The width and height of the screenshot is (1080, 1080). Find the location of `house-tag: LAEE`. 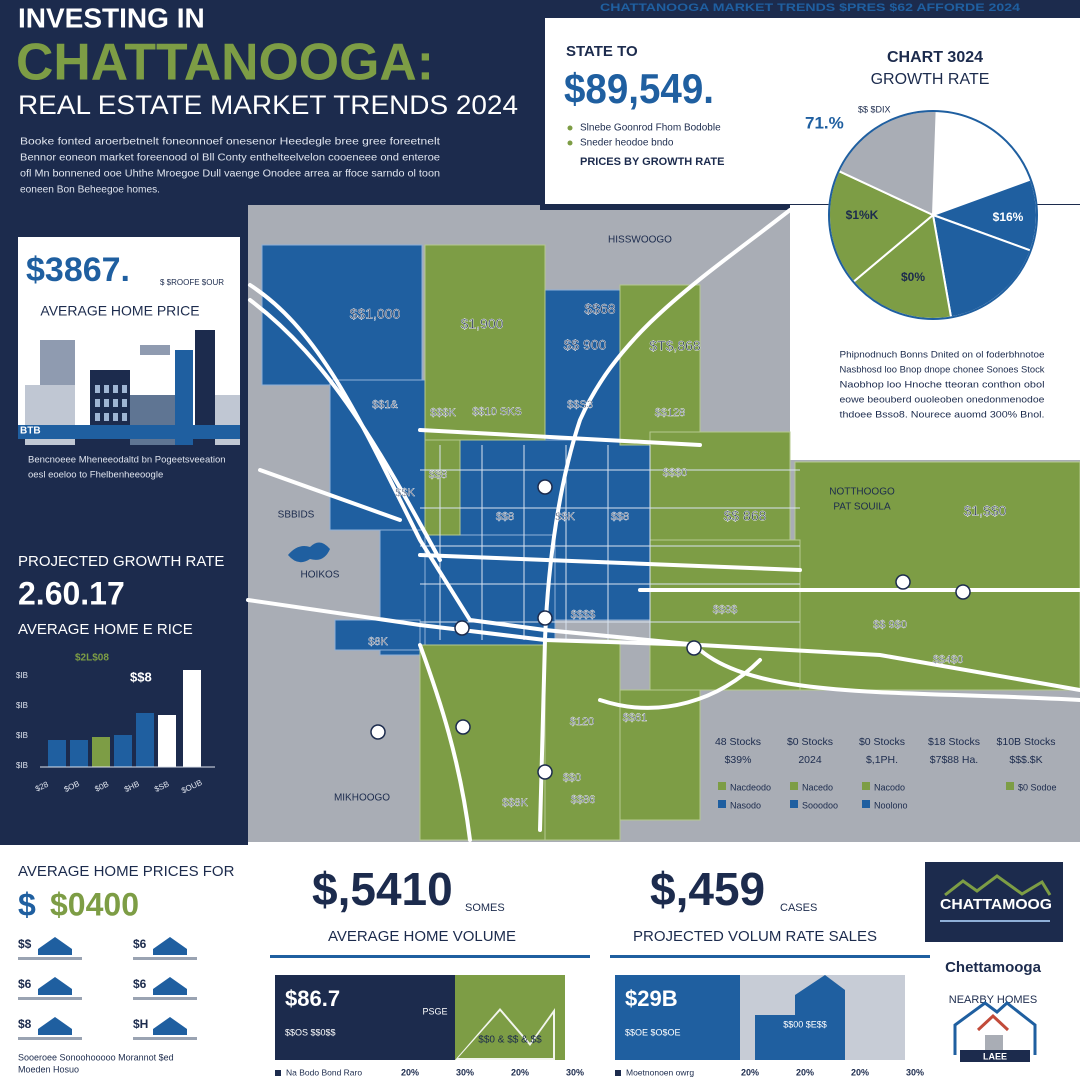

house-tag: LAEE is located at coordinates (995, 1056).